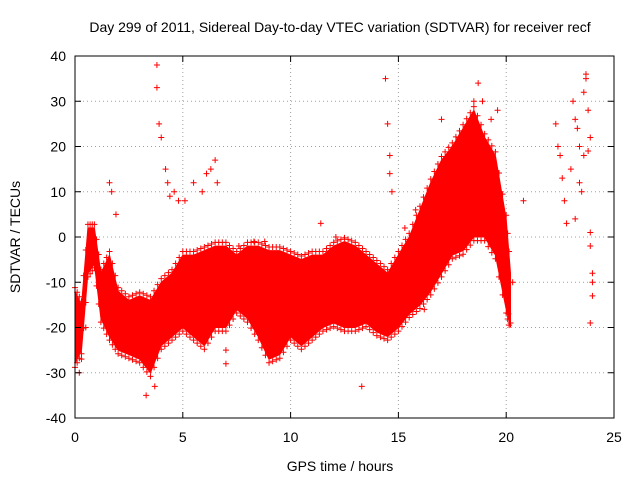 This screenshot has height=480, width=640. I want to click on y-axis-label: SDTVAR / TECUs, so click(15, 237).